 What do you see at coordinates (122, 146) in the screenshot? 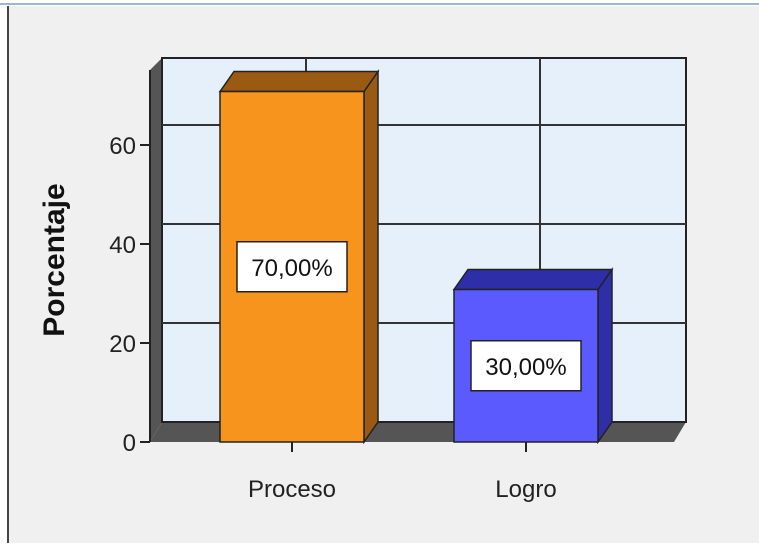
I see `y-tick-label: 60` at bounding box center [122, 146].